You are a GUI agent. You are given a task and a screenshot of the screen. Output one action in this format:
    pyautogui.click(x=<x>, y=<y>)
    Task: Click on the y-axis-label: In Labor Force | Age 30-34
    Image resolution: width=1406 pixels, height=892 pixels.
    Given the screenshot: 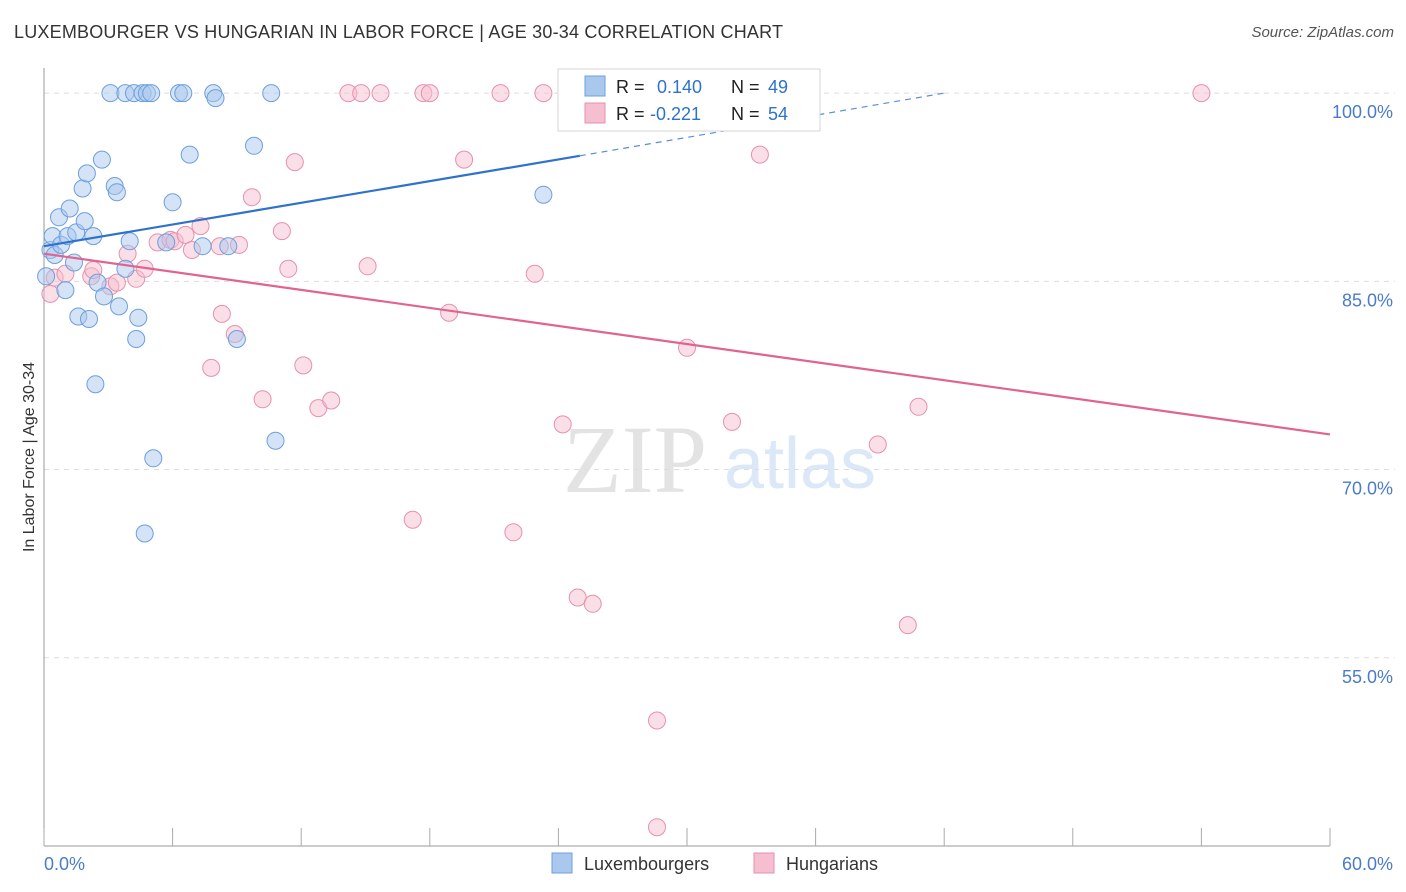 What is the action you would take?
    pyautogui.click(x=29, y=457)
    